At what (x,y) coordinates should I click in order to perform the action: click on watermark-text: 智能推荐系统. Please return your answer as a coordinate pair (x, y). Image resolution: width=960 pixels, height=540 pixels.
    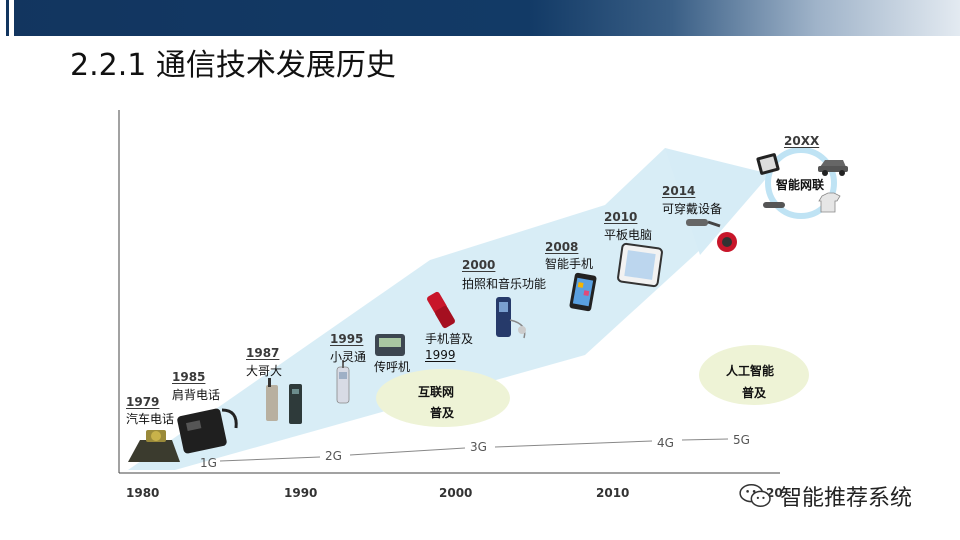
    Looking at the image, I should click on (846, 498).